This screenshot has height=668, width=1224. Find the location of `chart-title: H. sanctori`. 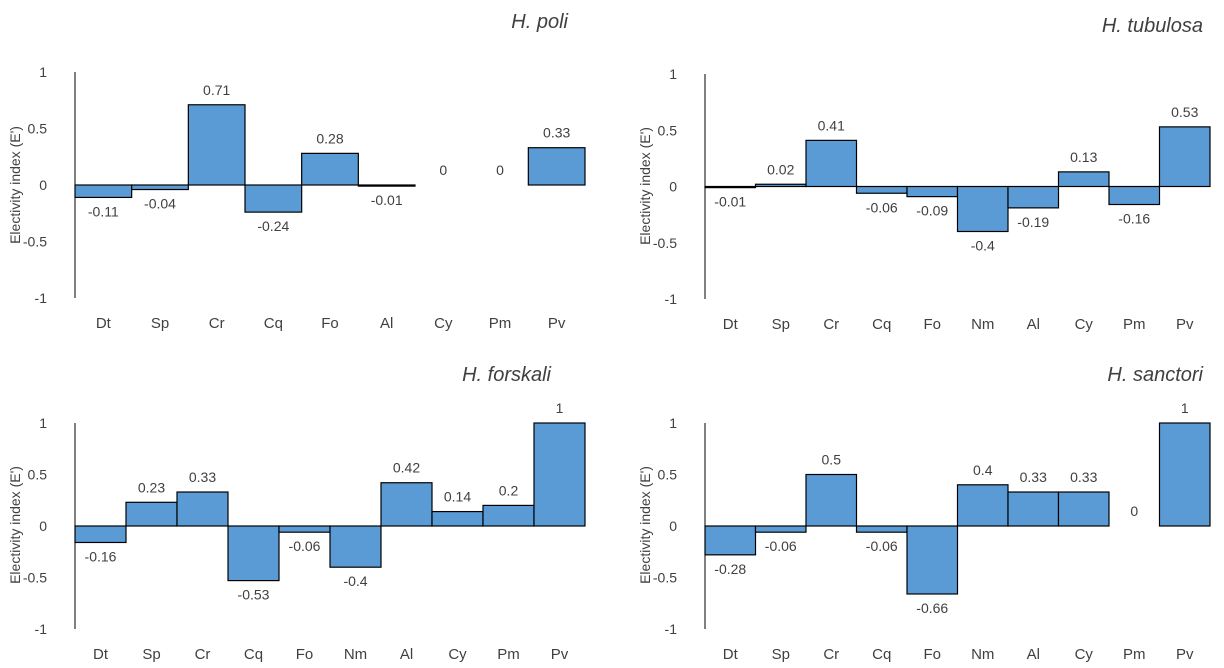

chart-title: H. sanctori is located at coordinates (1155, 375).